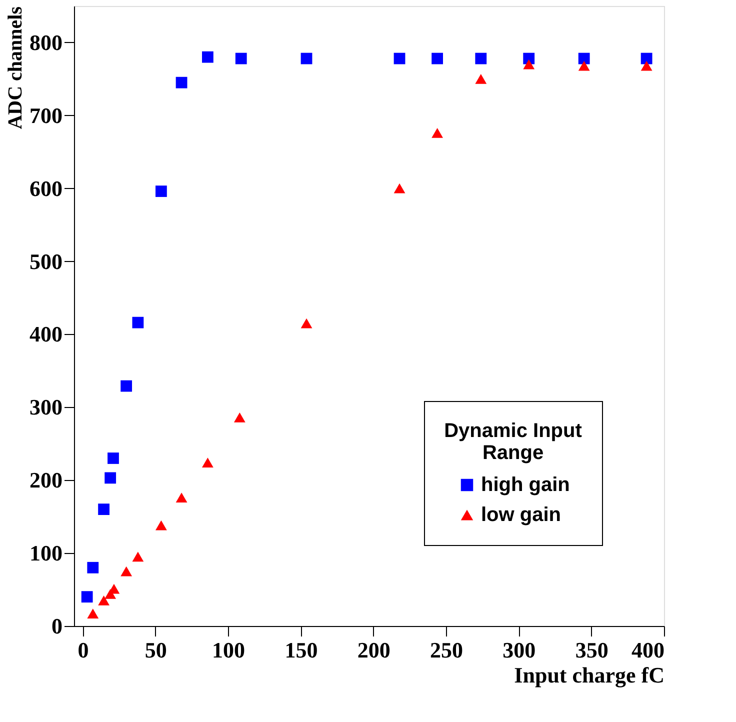 This screenshot has width=736, height=722. Describe the element at coordinates (648, 650) in the screenshot. I see `x-tick-label: 400` at that location.